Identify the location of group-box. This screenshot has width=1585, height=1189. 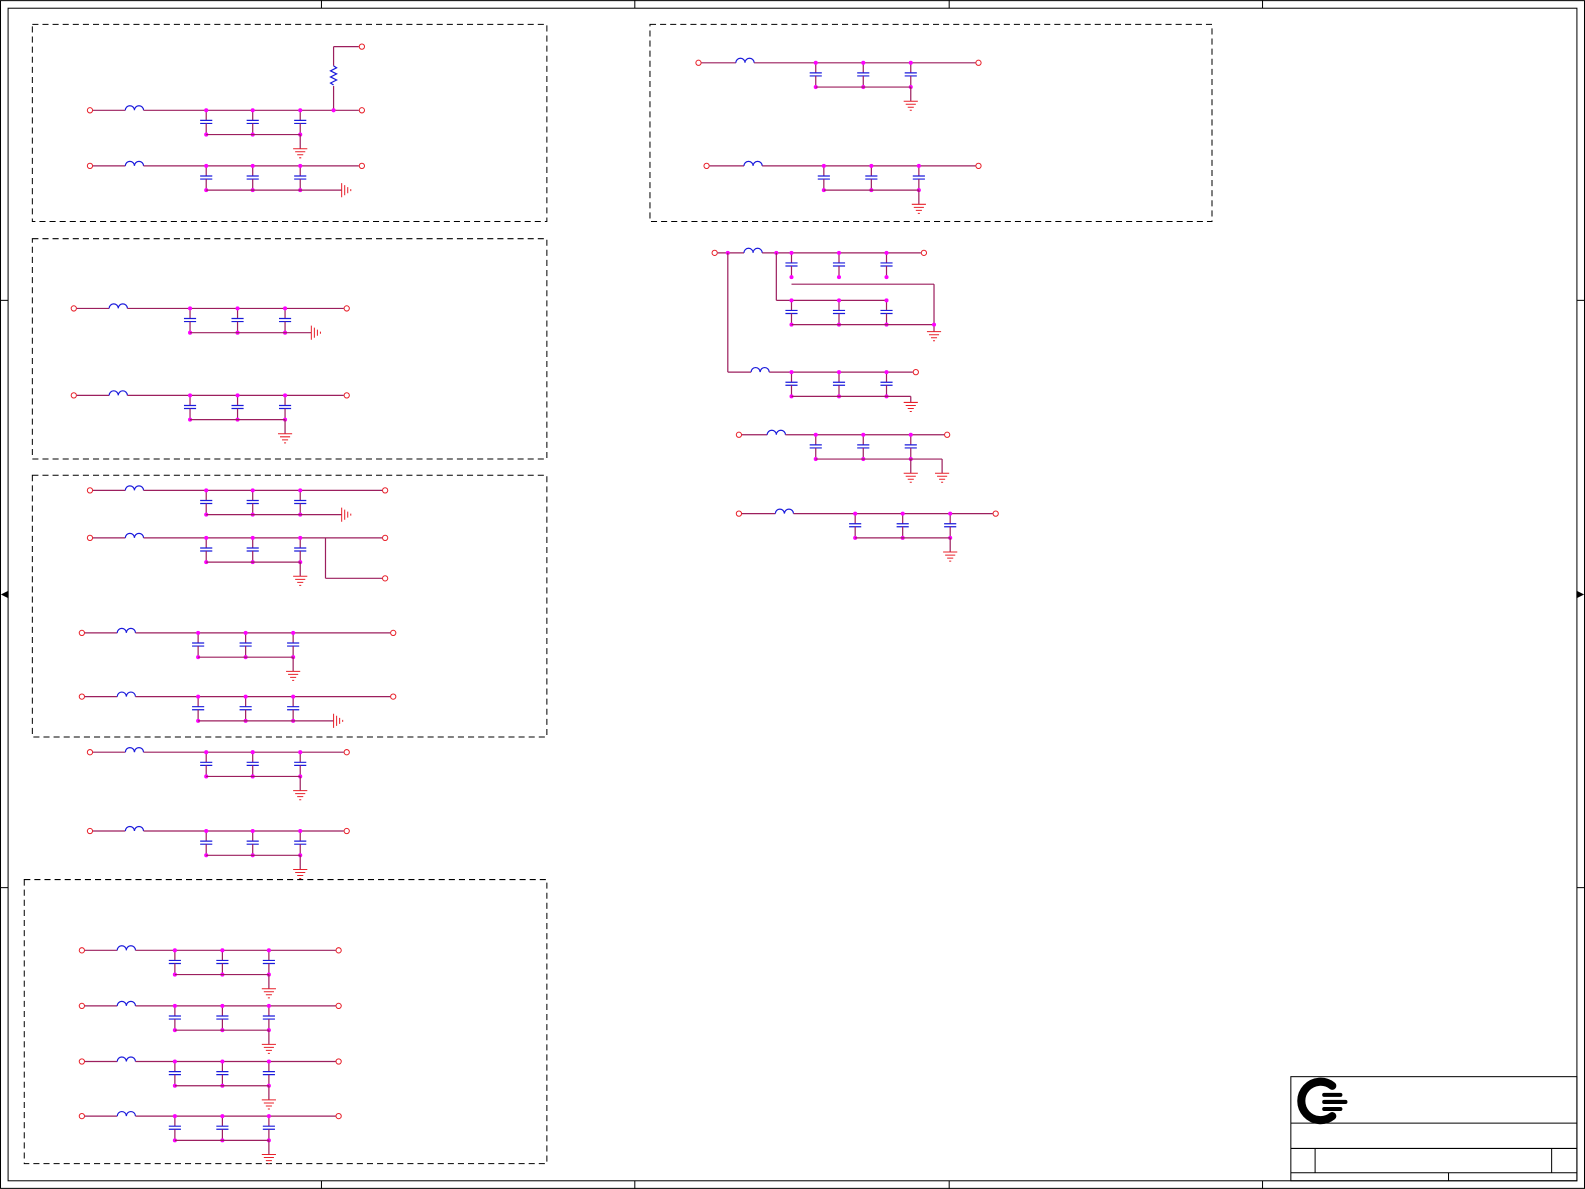
(289, 606).